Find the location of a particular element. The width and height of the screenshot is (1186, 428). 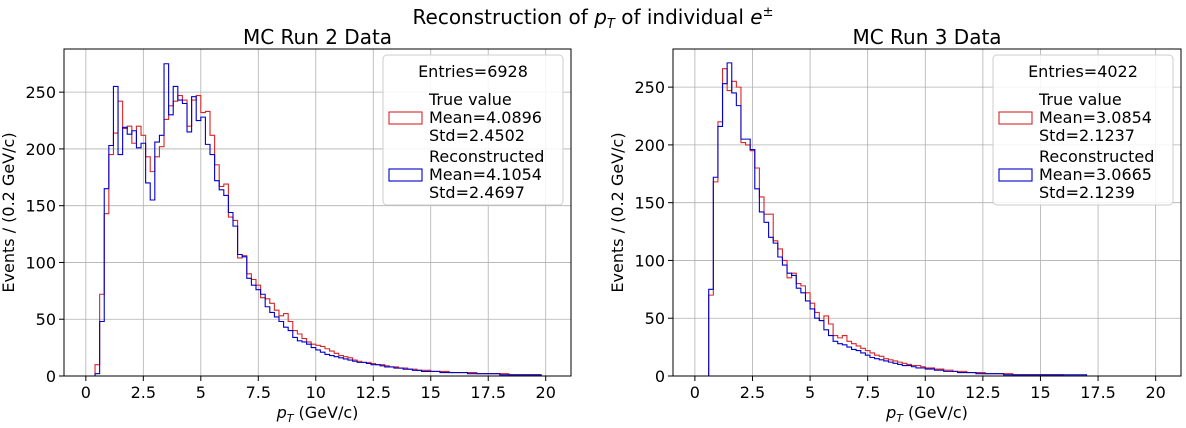

chart-title: MC Run 2 Data is located at coordinates (317, 37).